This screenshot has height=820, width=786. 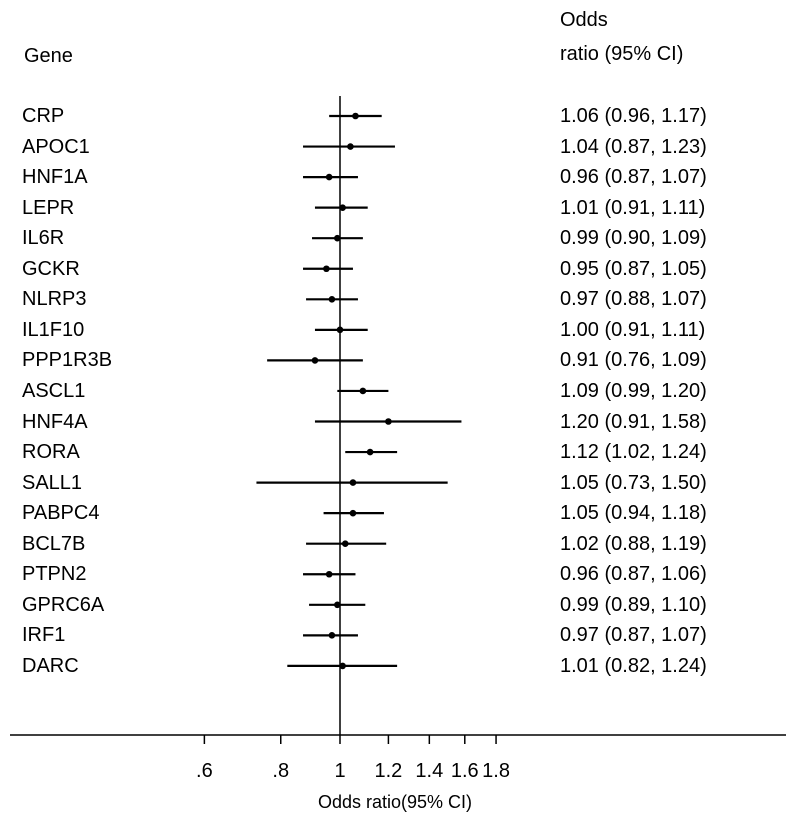 What do you see at coordinates (633, 146) in the screenshot?
I see `odds-ratio-text: 1.04 (0.87, 1.23)` at bounding box center [633, 146].